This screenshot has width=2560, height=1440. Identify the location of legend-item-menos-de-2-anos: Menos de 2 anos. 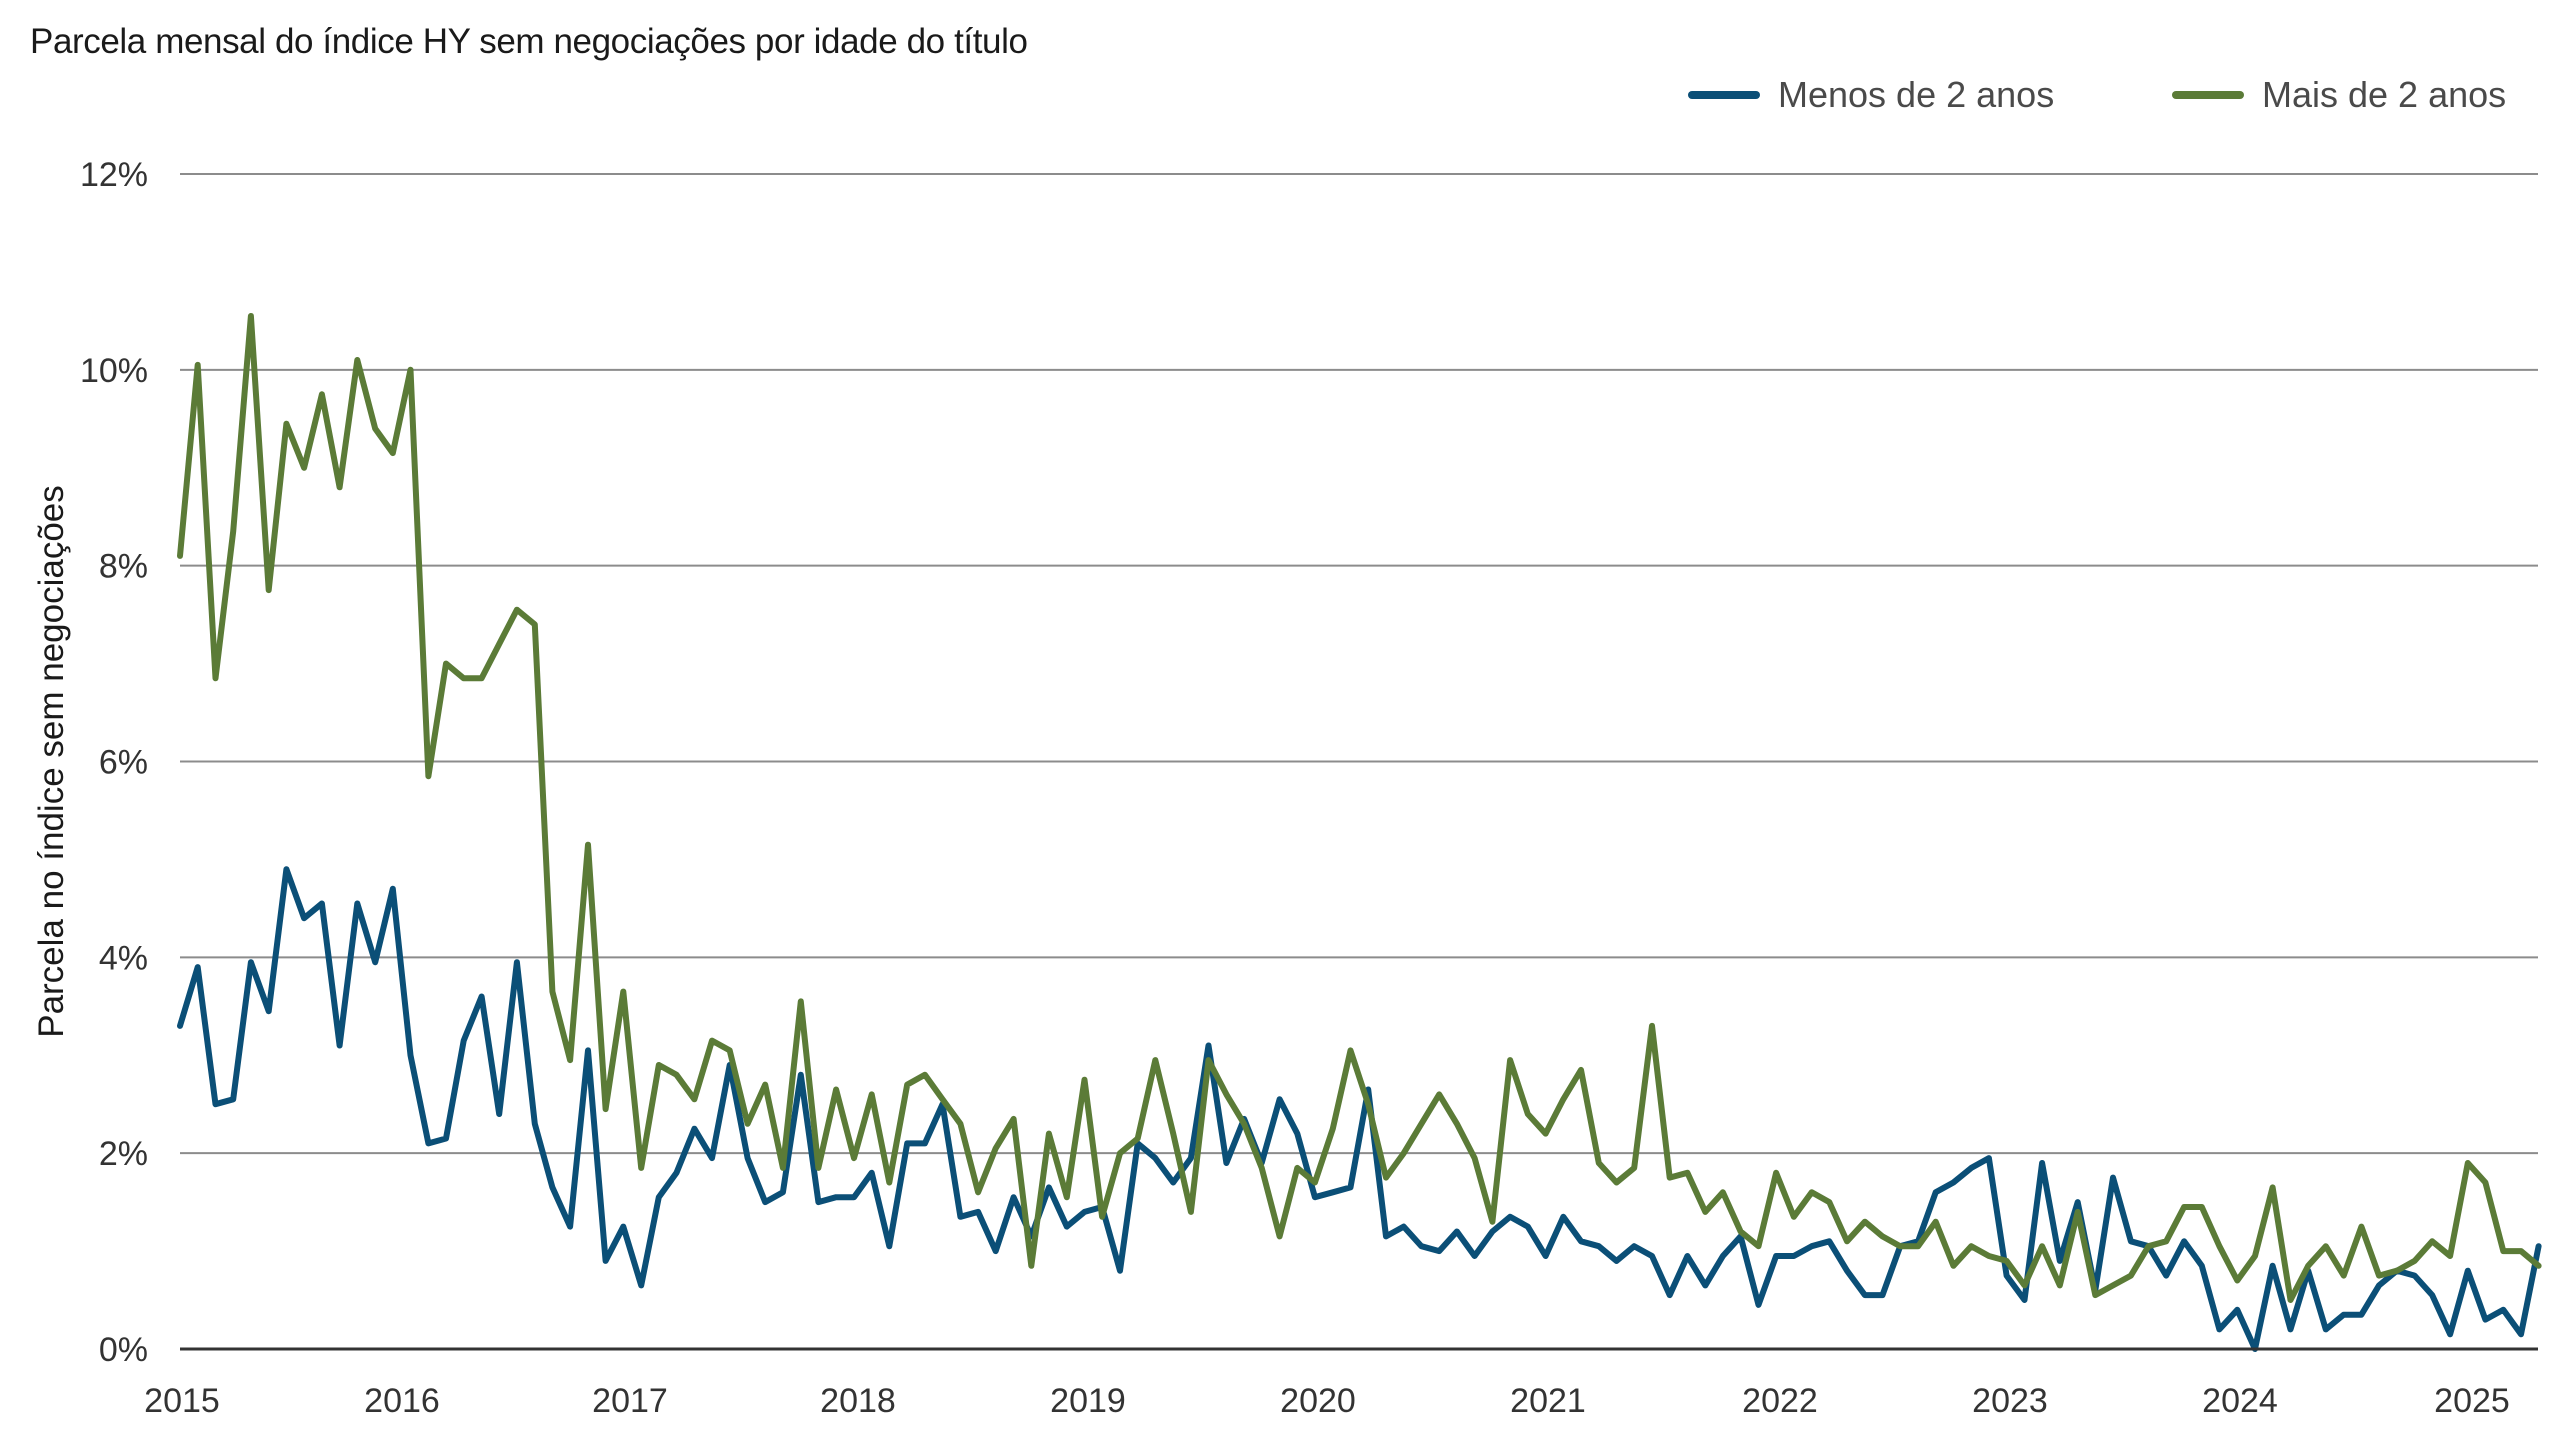
(1871, 95).